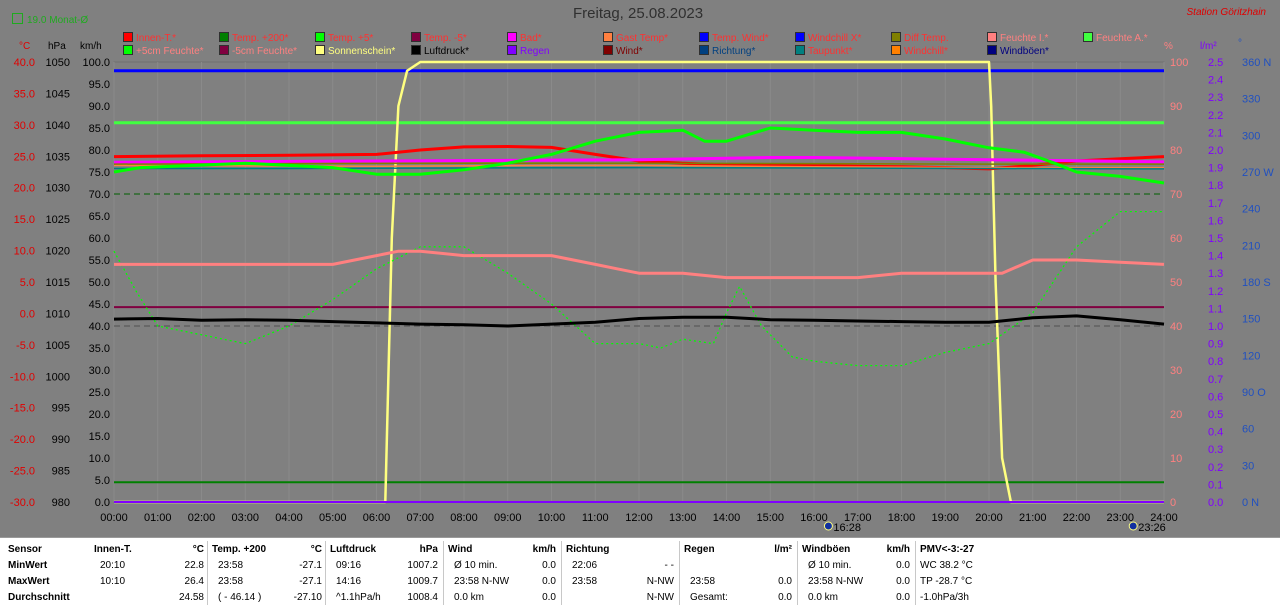  What do you see at coordinates (58, 252) in the screenshot?
I see `axis-tick-pressure_hpa: 1020` at bounding box center [58, 252].